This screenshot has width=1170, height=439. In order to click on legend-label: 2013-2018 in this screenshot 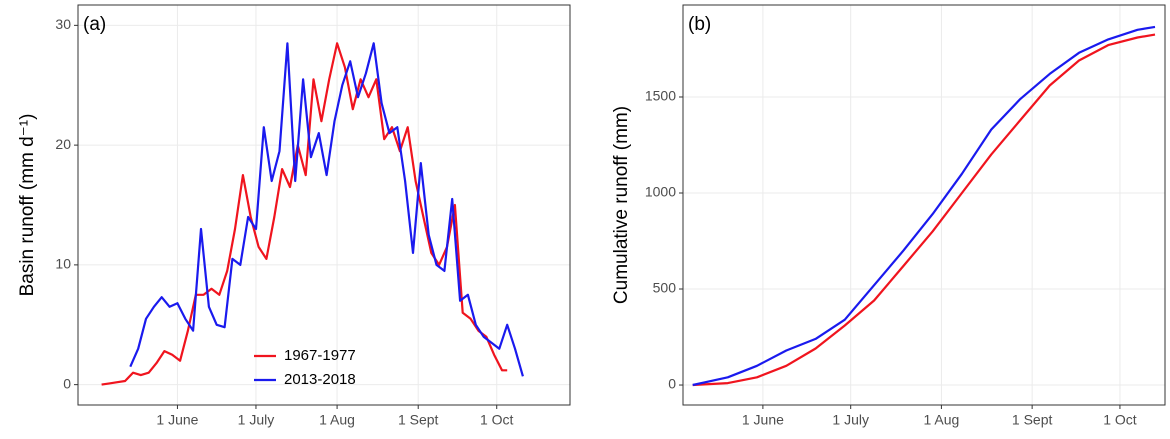, I will do `click(320, 379)`.